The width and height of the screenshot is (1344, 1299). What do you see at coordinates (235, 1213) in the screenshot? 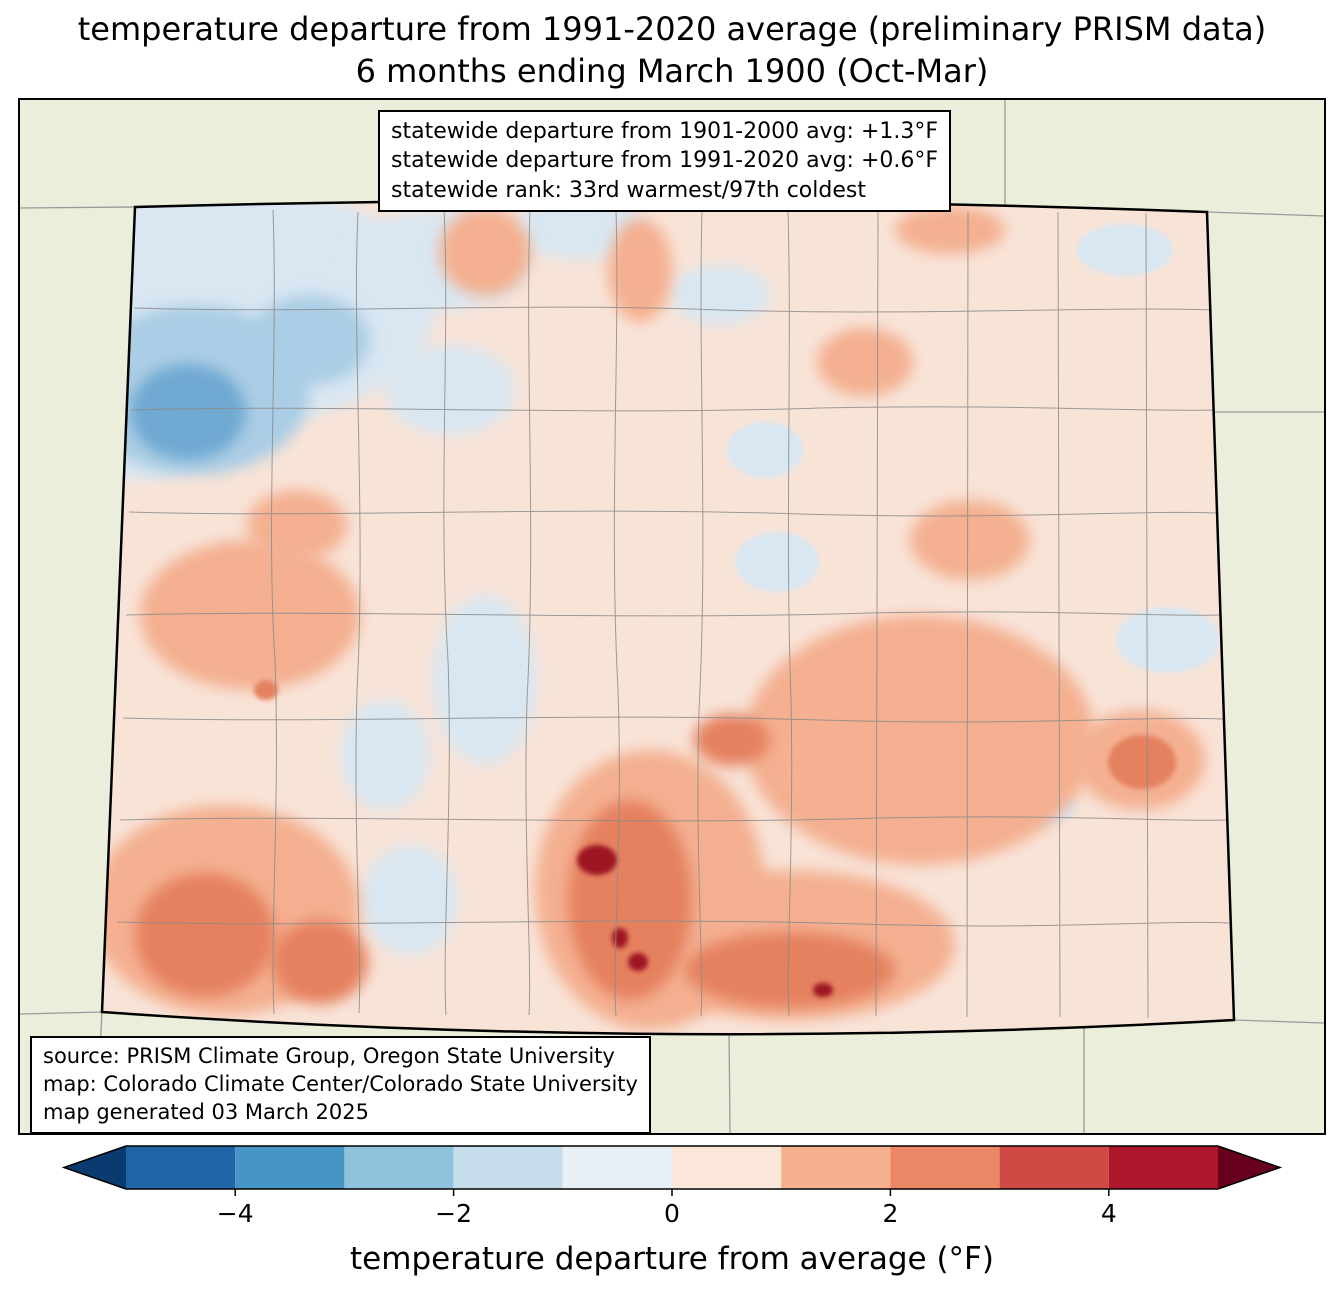
I see `colorbar-tick-label: −4` at bounding box center [235, 1213].